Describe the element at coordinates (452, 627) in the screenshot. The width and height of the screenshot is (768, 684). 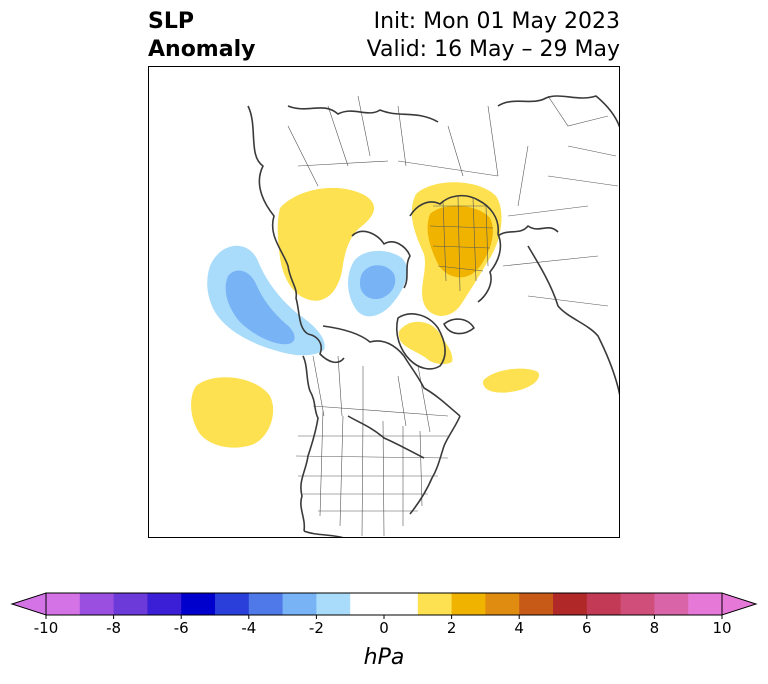
I see `colorbar-tick-label: 2` at that location.